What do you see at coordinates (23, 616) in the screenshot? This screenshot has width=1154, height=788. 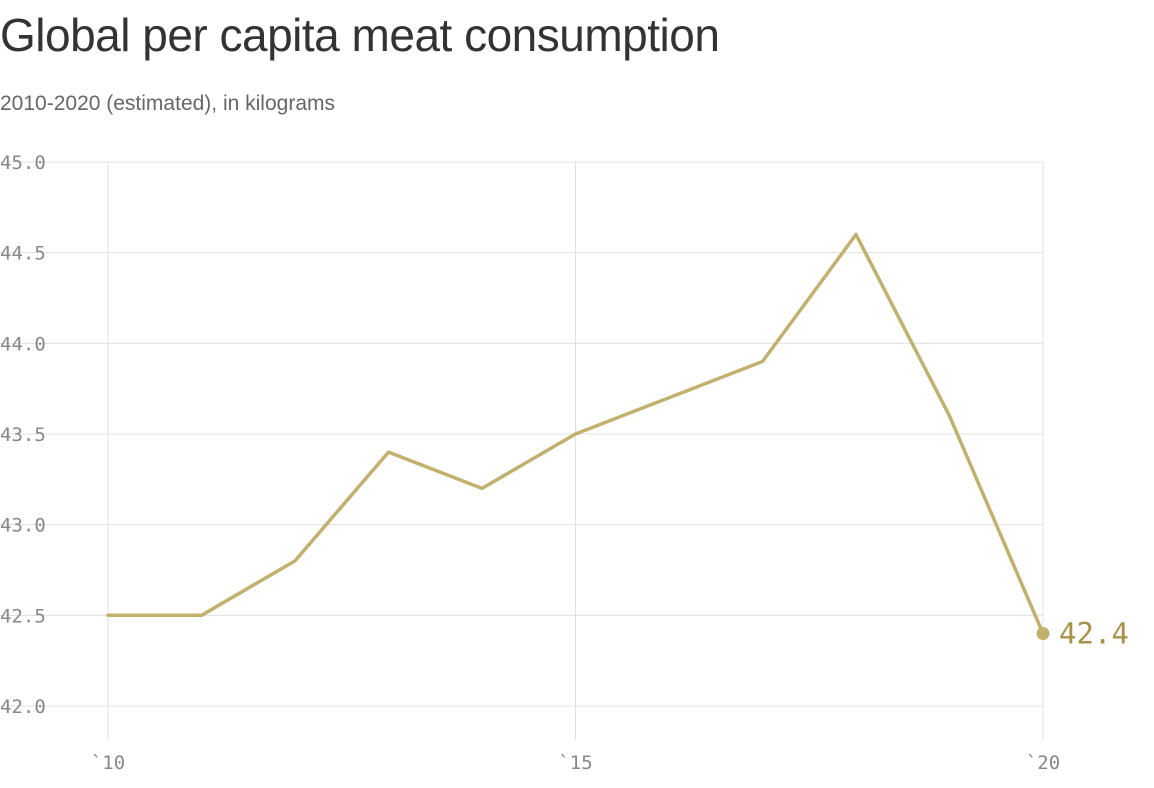 I see `y-tick-label: 42.5` at bounding box center [23, 616].